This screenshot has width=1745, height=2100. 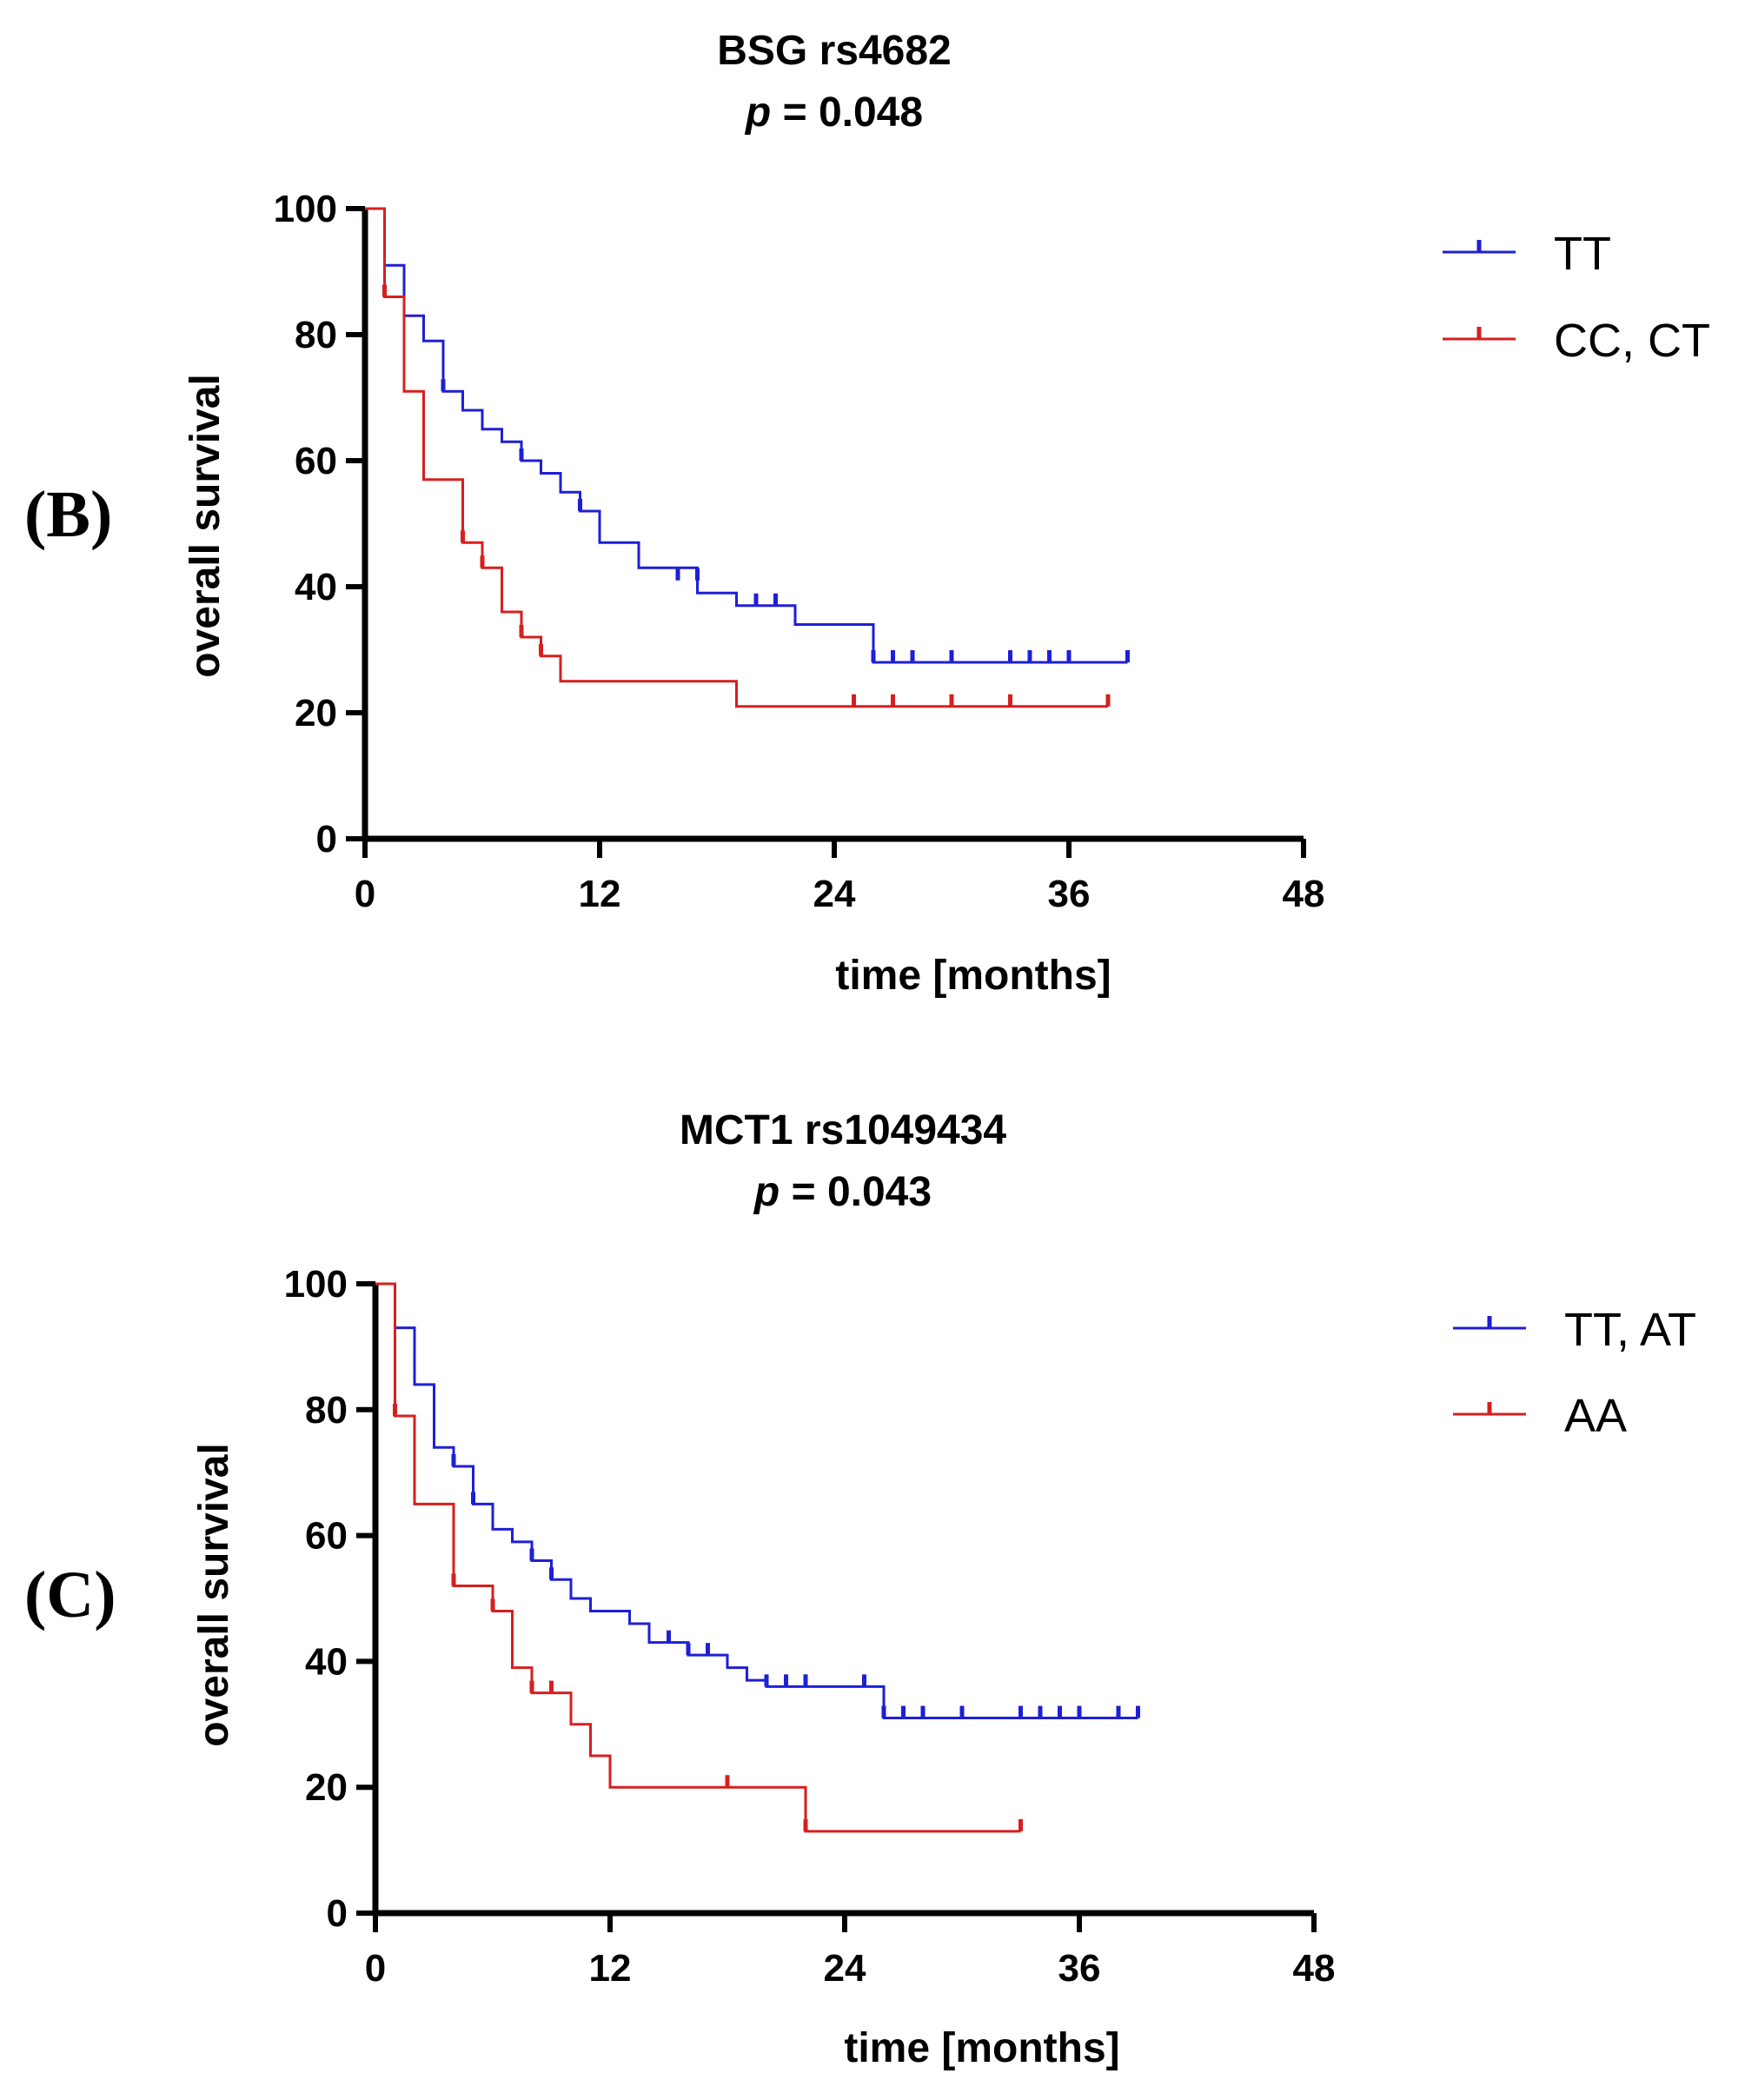 I want to click on survival-curve-tt, so click(x=746, y=435).